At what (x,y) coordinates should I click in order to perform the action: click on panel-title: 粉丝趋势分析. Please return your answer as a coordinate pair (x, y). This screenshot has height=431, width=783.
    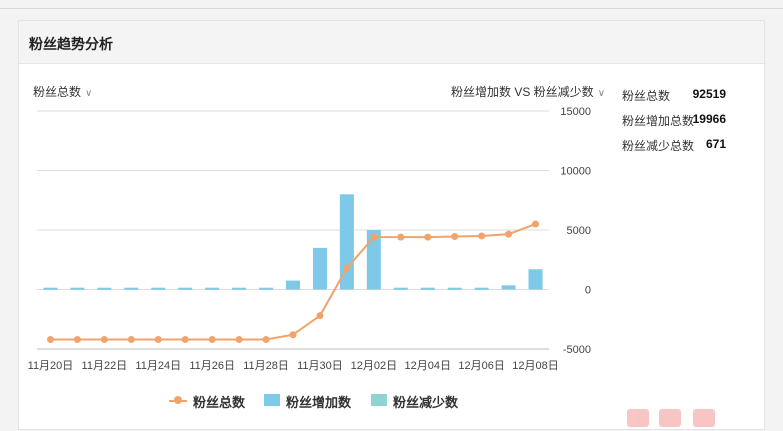
    Looking at the image, I should click on (71, 44).